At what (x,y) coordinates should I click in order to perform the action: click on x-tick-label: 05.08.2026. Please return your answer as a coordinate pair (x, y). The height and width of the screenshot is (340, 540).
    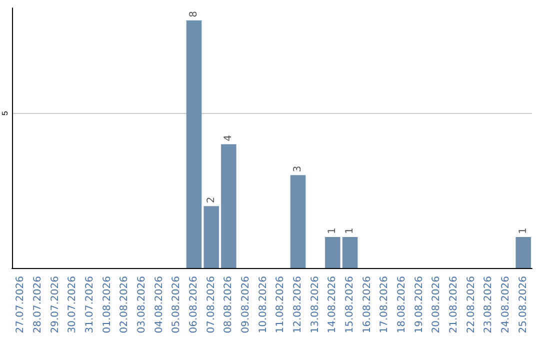
    Looking at the image, I should click on (176, 305).